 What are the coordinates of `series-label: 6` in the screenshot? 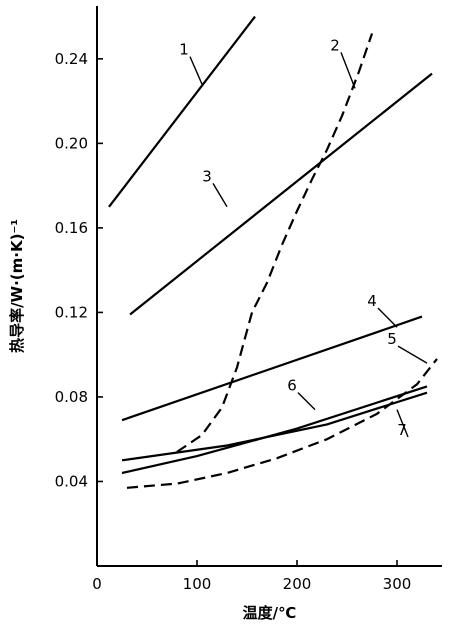 It's located at (292, 386).